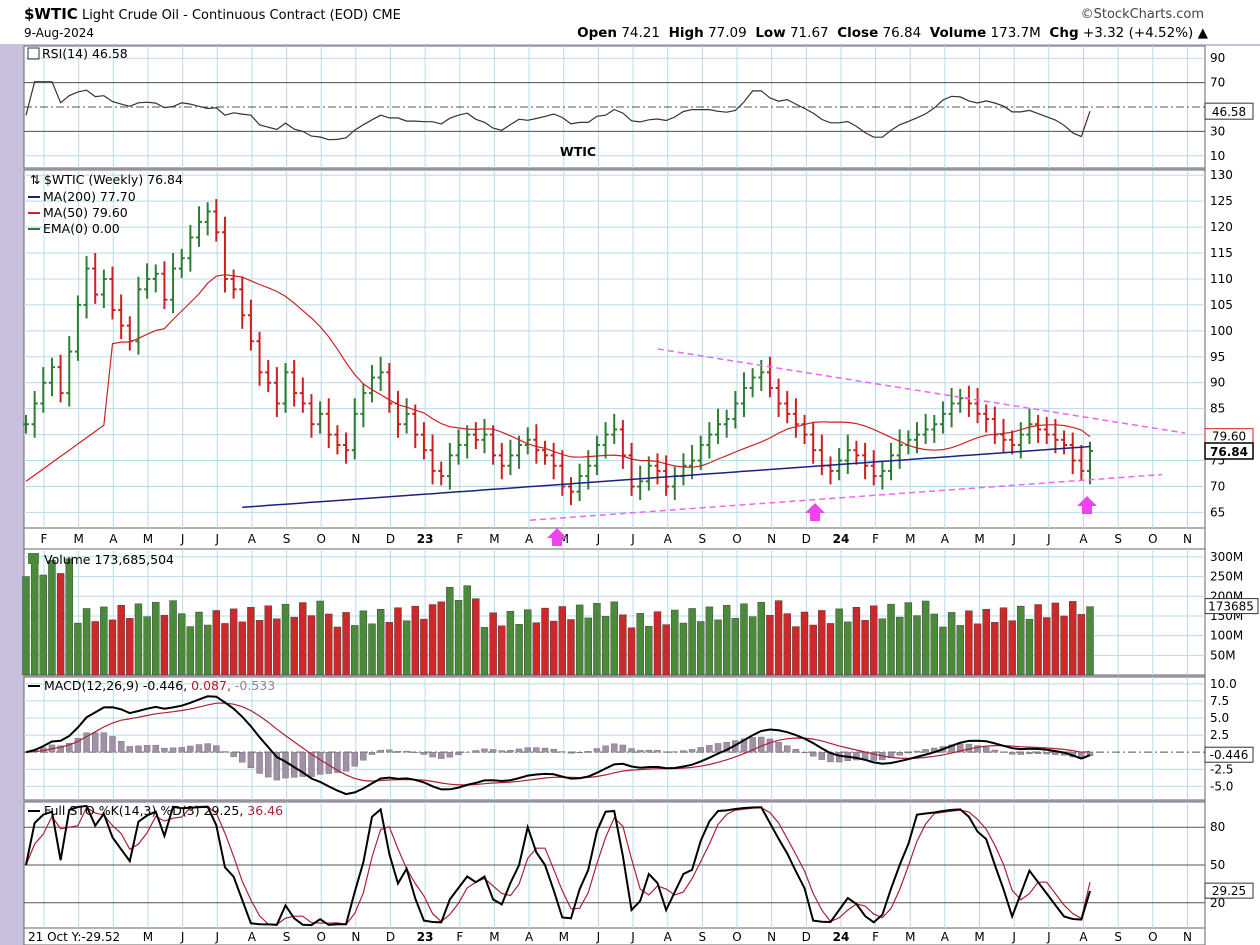 This screenshot has width=1260, height=945. What do you see at coordinates (390, 937) in the screenshot?
I see `month-label-bottom: D` at bounding box center [390, 937].